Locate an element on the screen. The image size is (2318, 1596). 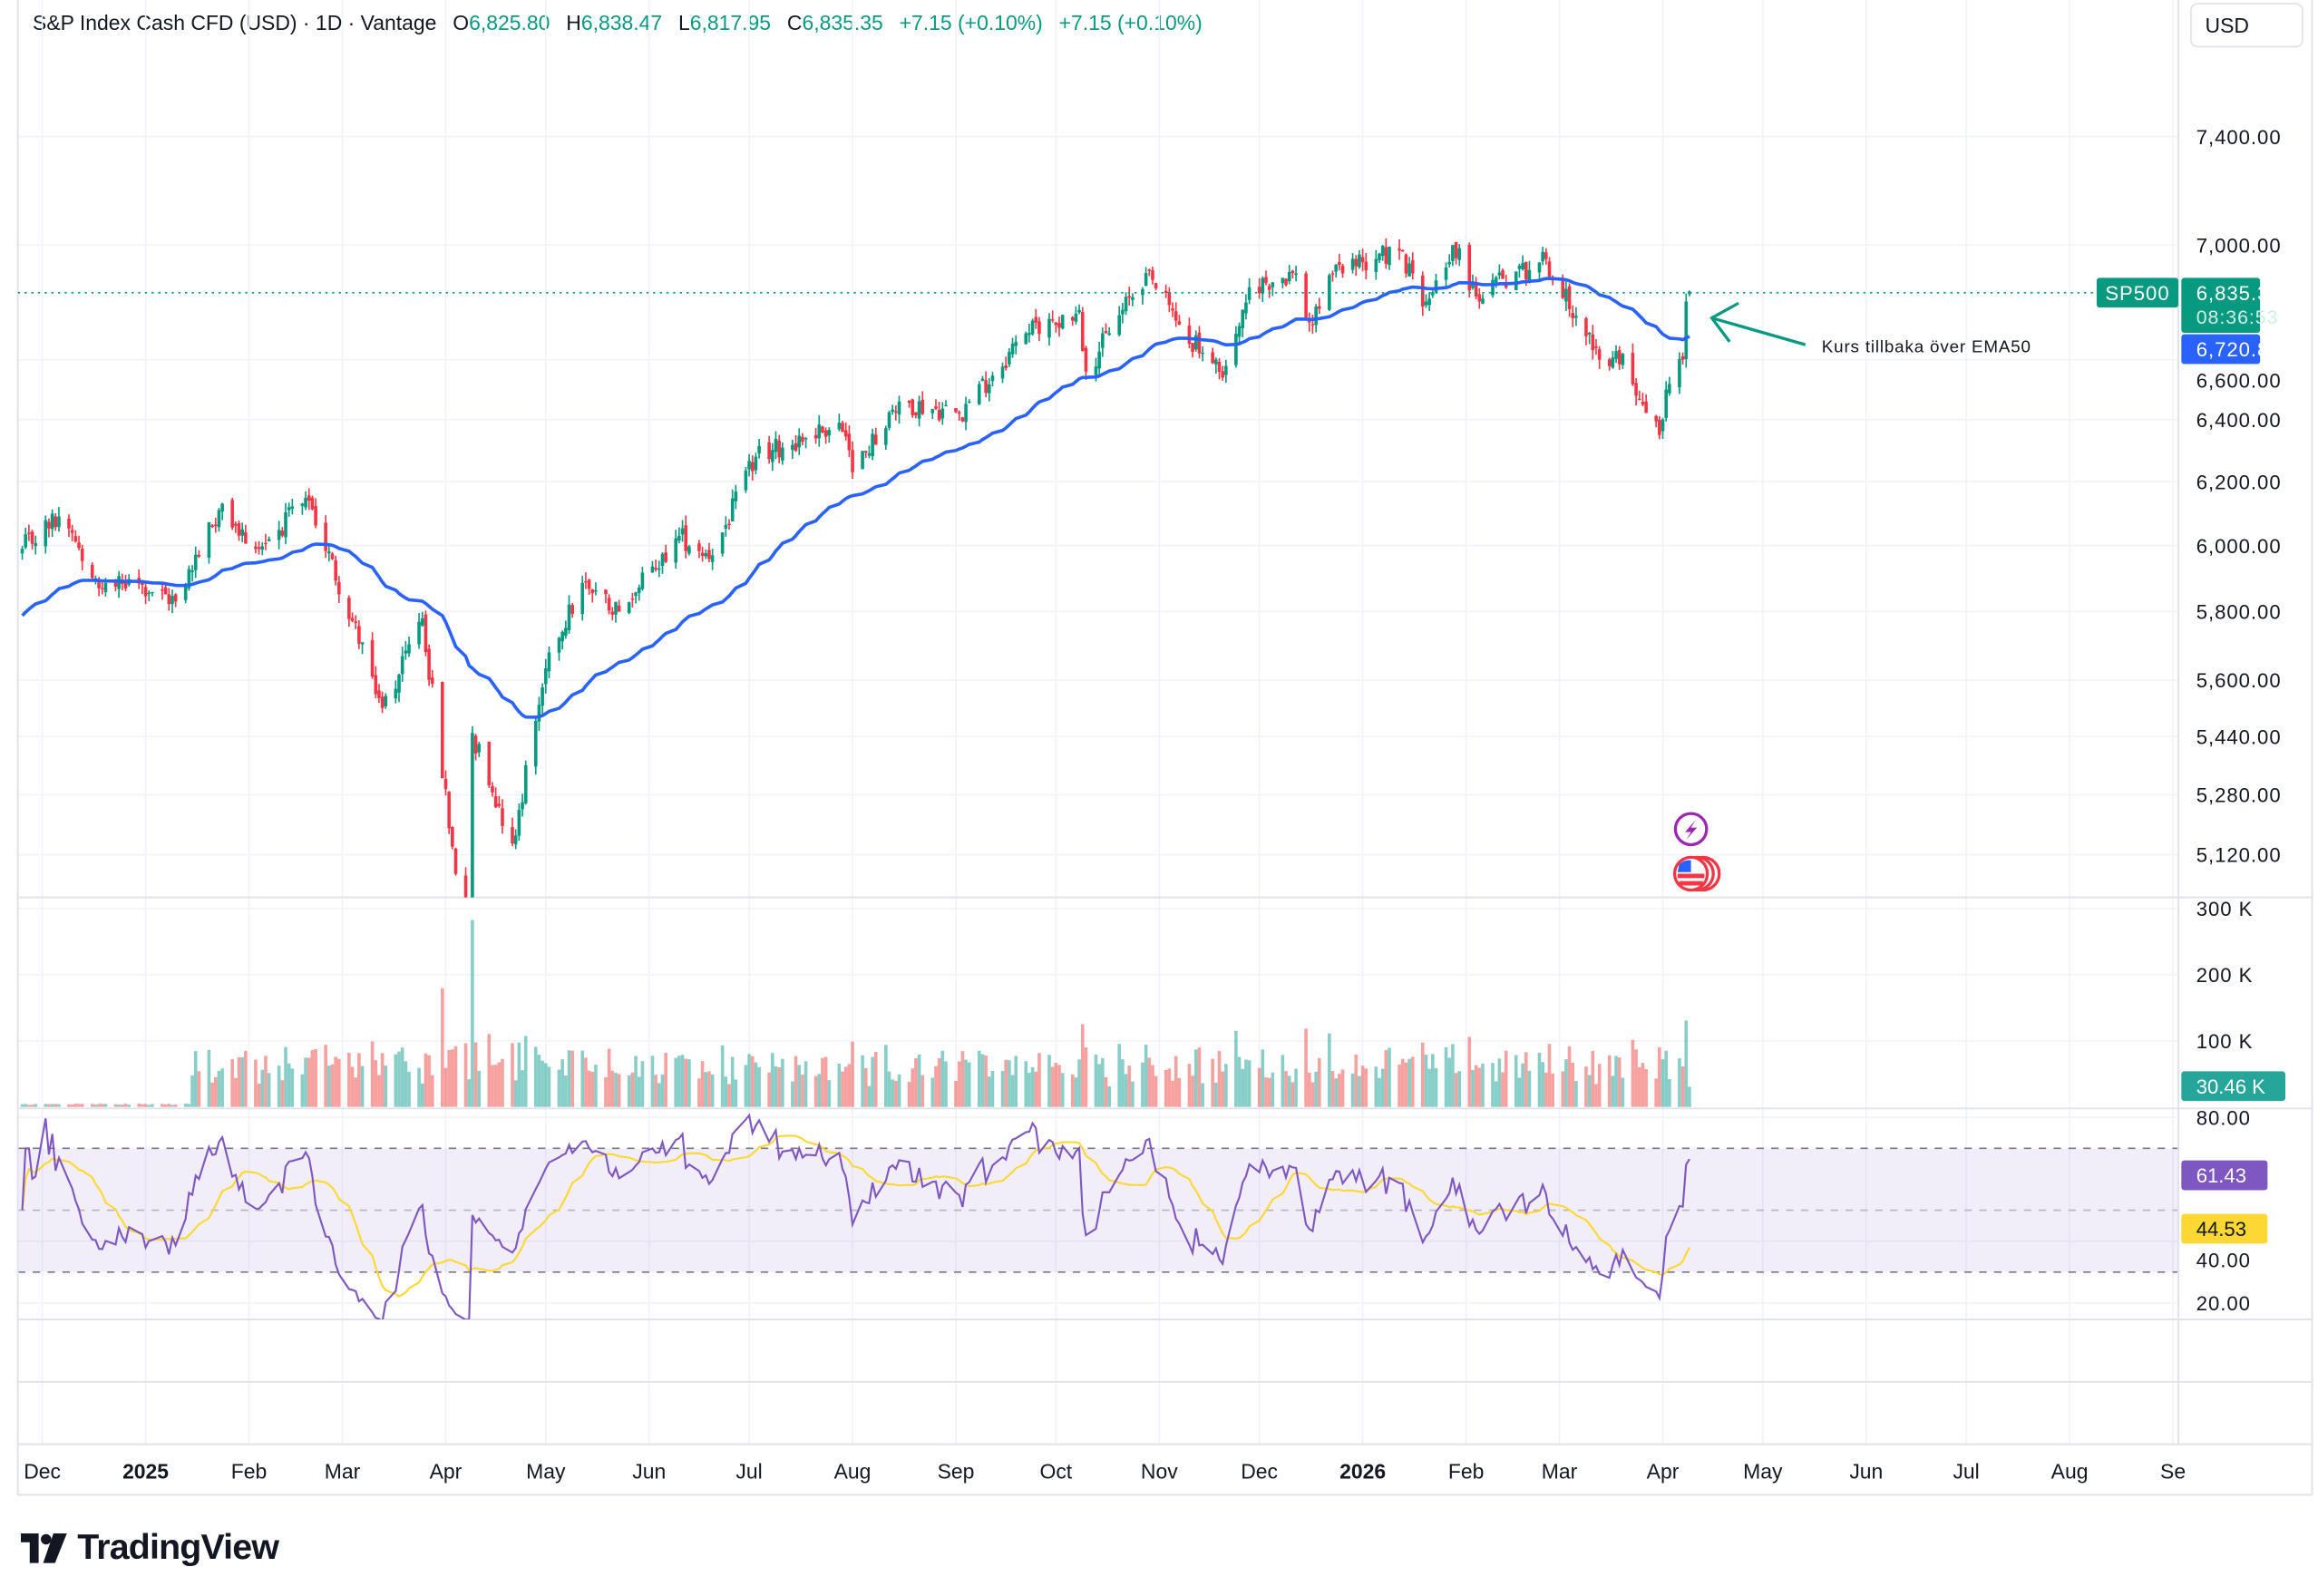
time-tick-label: Mar is located at coordinates (1560, 1471).